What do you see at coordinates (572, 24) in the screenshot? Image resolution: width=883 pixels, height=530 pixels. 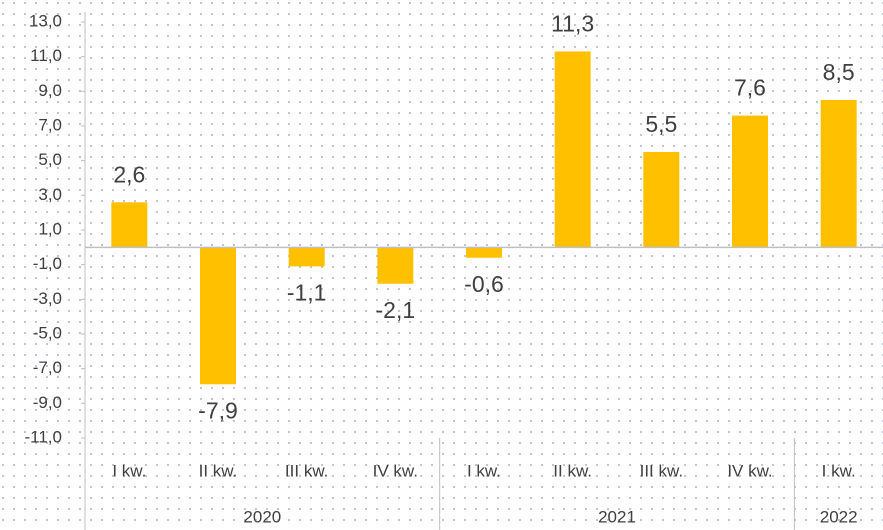 I see `data-label: 11,3` at bounding box center [572, 24].